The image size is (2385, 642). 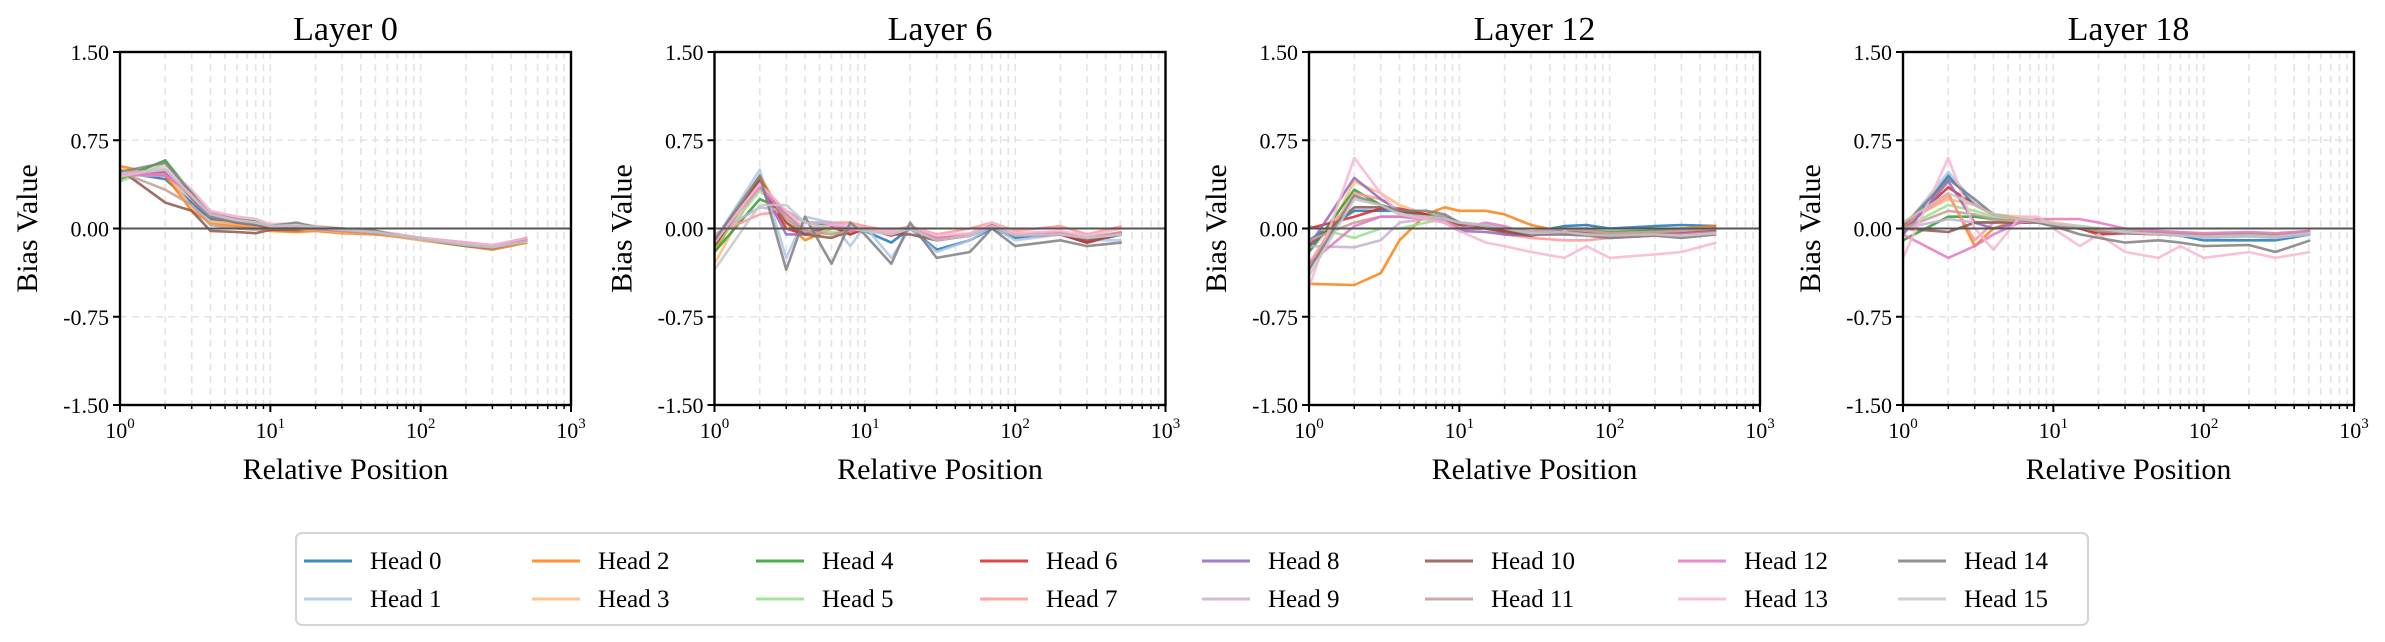 What do you see at coordinates (940, 29) in the screenshot?
I see `subplot-title: Layer 6` at bounding box center [940, 29].